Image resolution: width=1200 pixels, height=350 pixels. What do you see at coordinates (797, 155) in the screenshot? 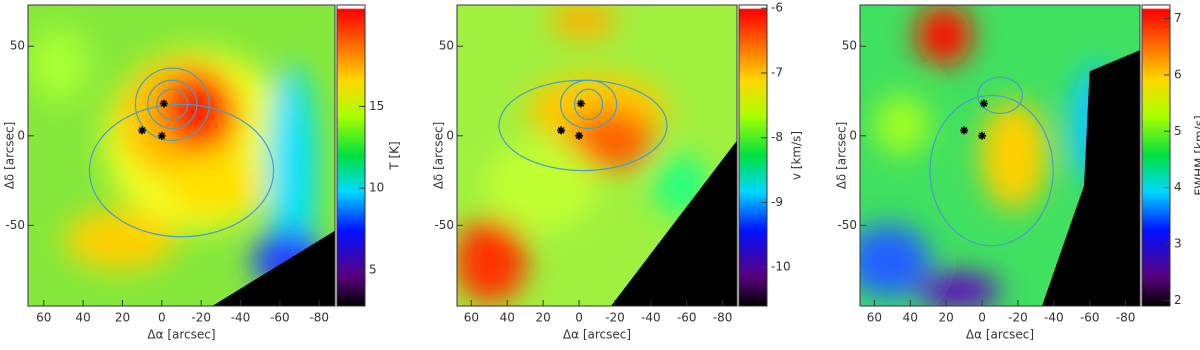
I see `colorbar-label: v [km/s]` at bounding box center [797, 155].